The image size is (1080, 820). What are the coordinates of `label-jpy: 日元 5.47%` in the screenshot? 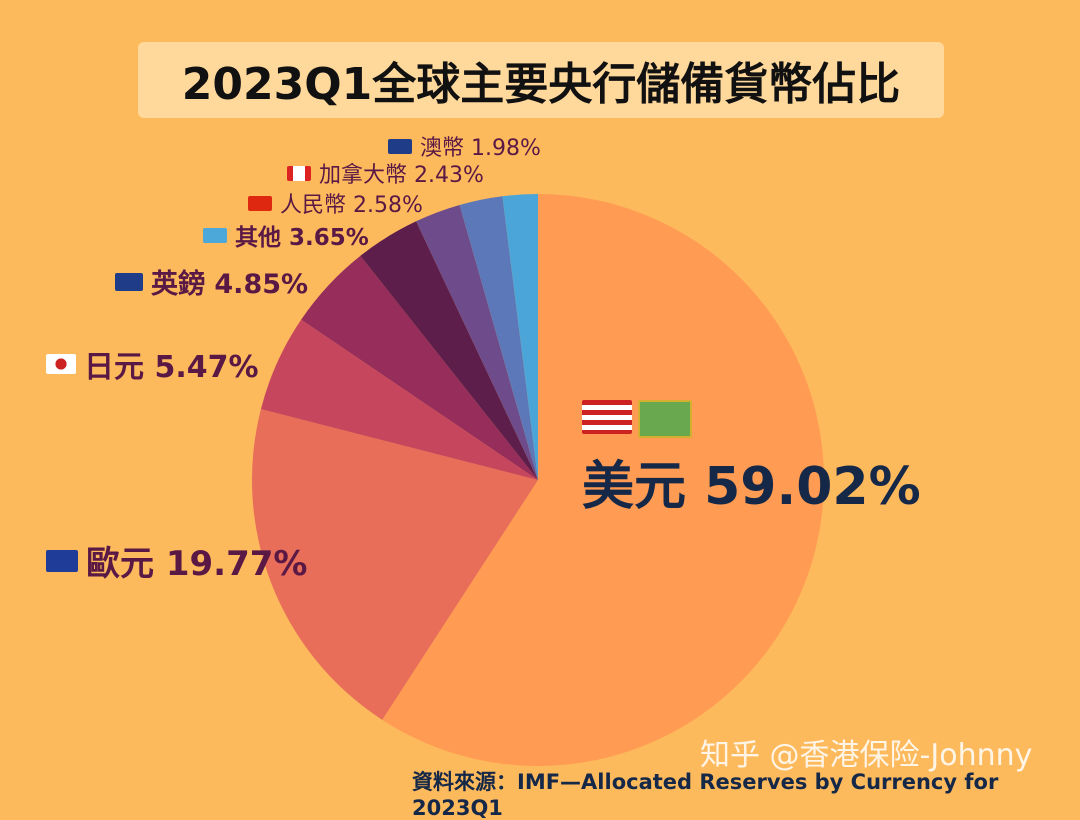 It's located at (152, 364).